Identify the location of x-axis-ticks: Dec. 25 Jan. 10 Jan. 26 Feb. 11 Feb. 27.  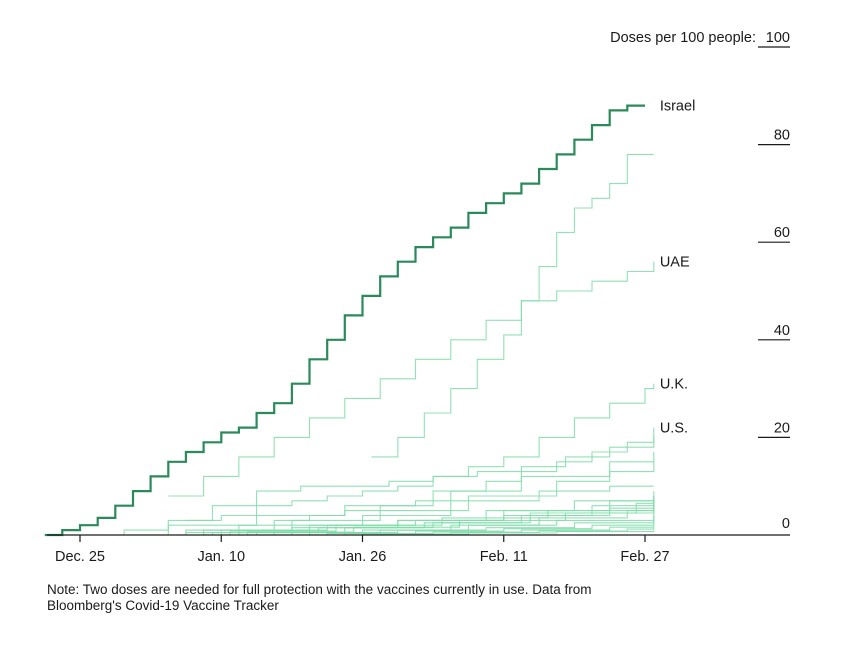
(362, 550).